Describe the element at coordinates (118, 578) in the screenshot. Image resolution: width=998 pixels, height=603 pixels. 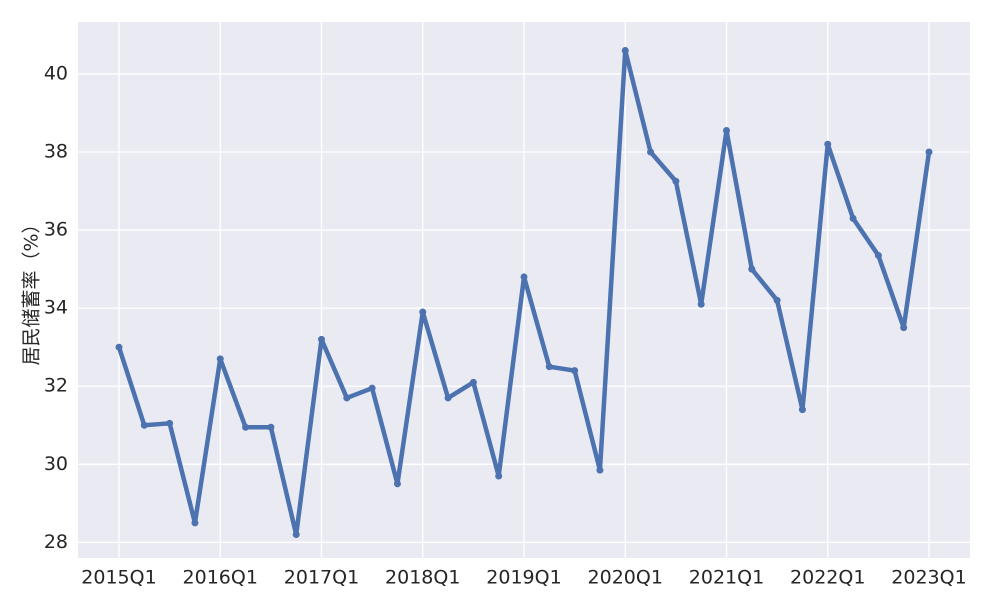
I see `x-tick-label: 2015Q1` at that location.